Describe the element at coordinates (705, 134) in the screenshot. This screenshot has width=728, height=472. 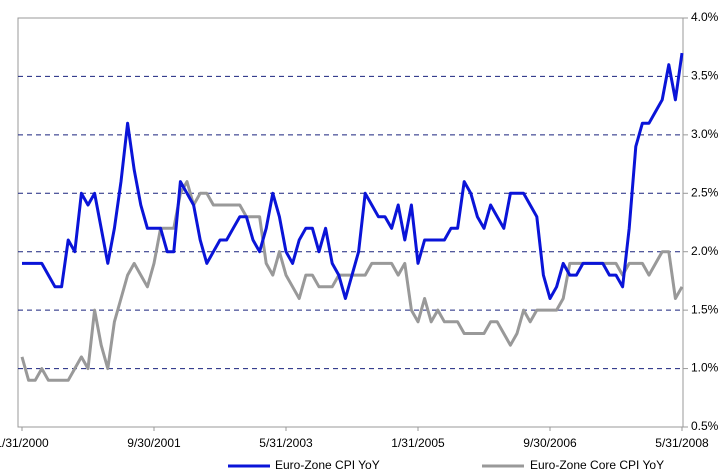
I see `y-tick-label: 3.0%` at that location.